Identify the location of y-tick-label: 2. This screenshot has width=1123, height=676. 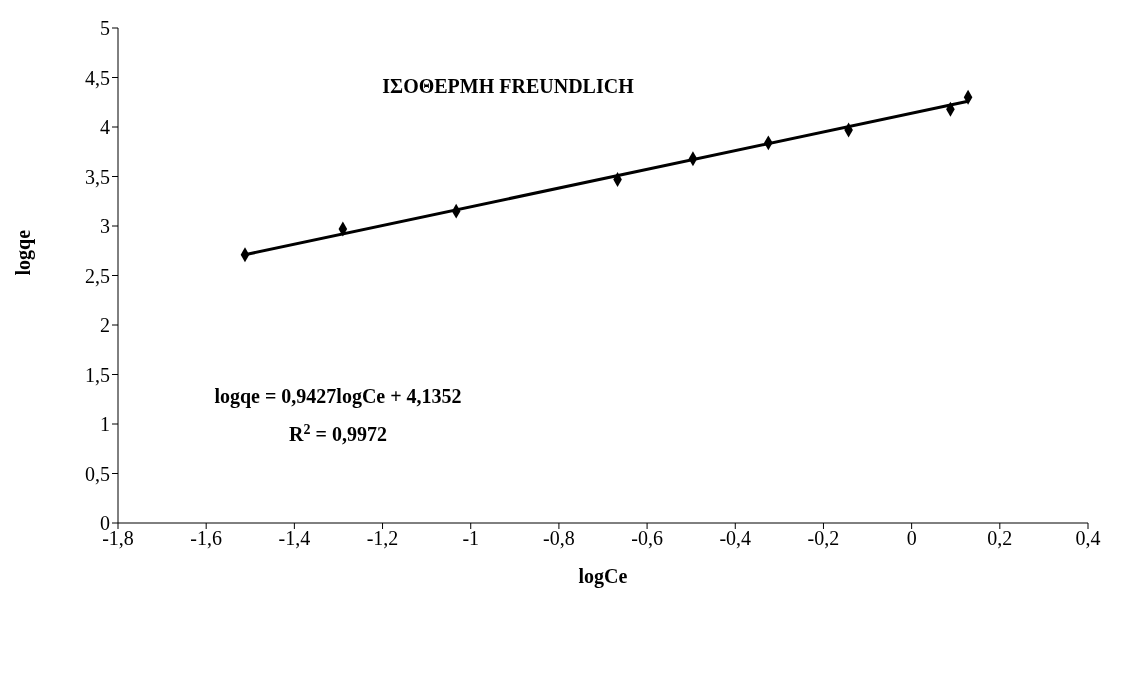
(105, 325).